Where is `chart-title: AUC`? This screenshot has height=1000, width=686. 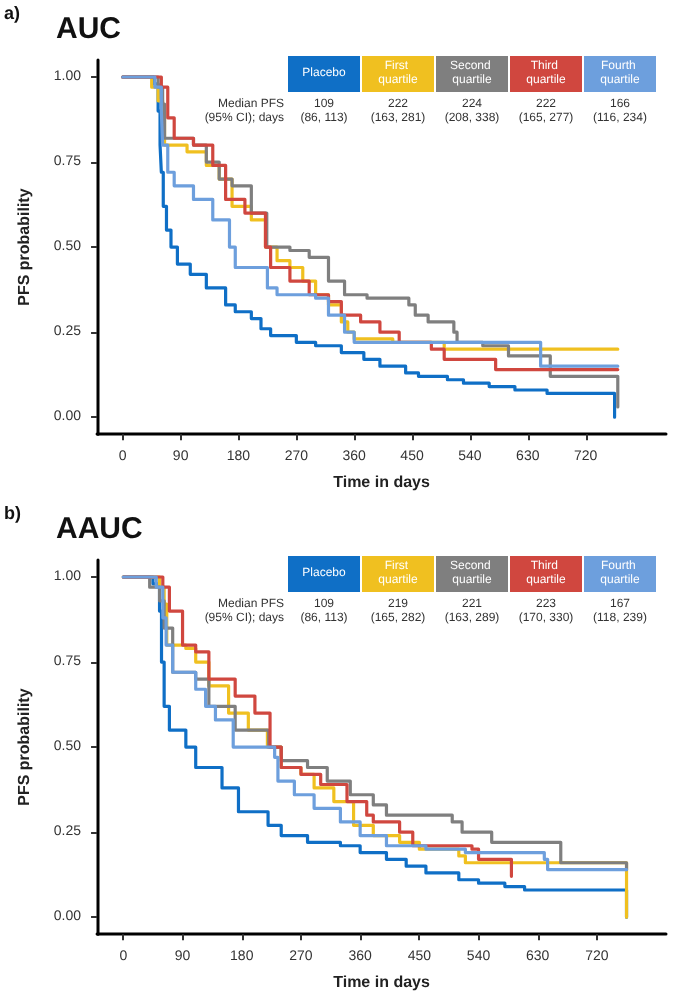 chart-title: AUC is located at coordinates (89, 29).